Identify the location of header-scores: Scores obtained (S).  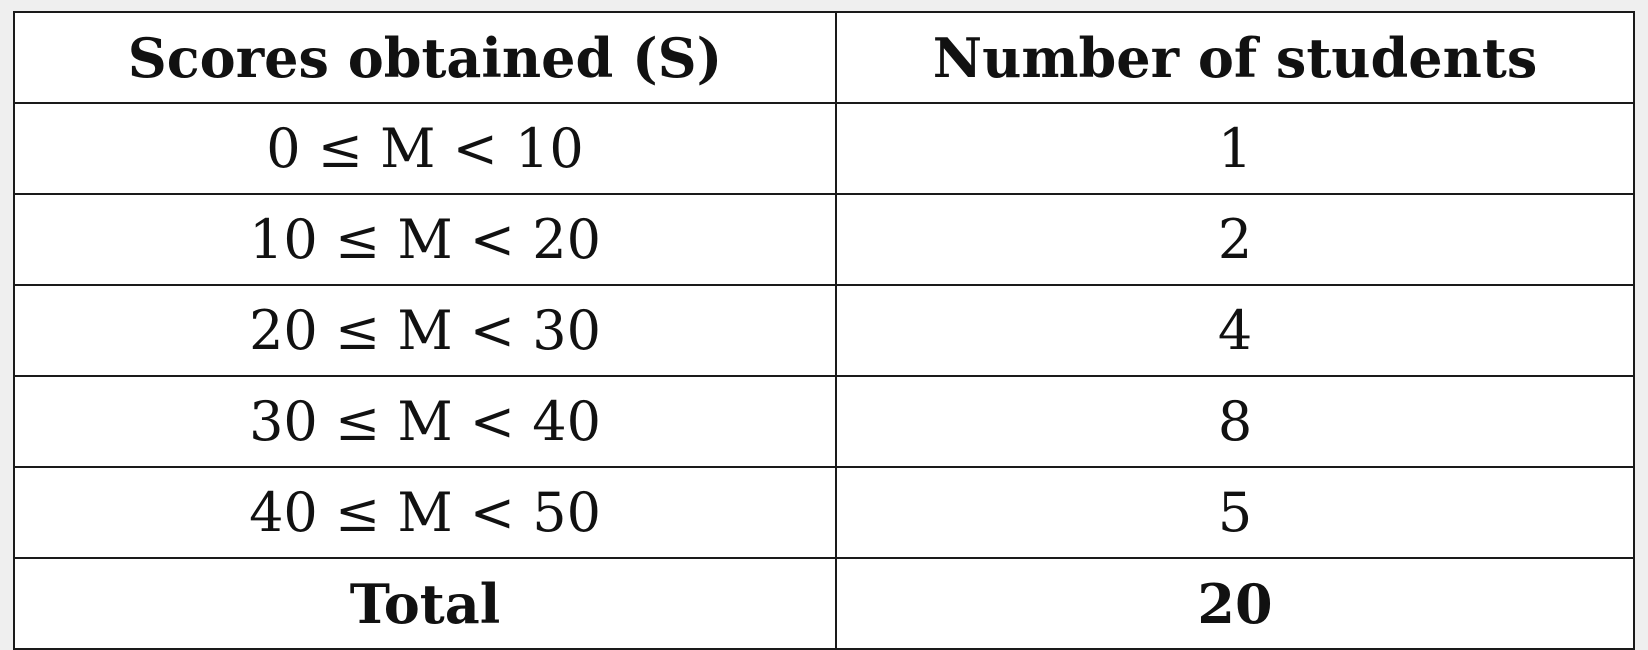
(425, 57).